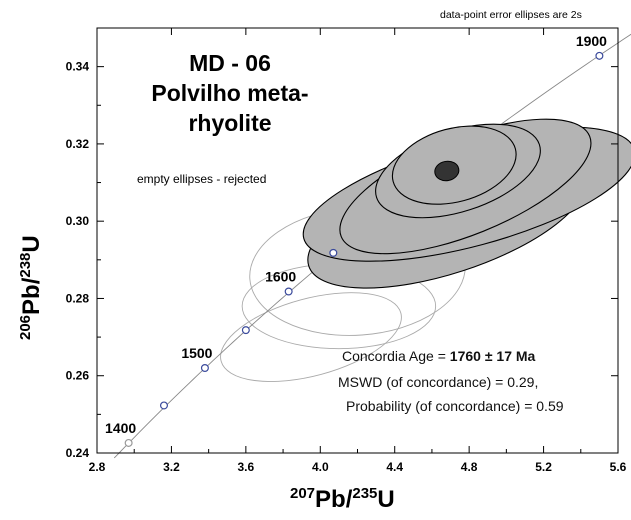  What do you see at coordinates (396, 356) in the screenshot?
I see `concordia-age-label: Concordia Age =` at bounding box center [396, 356].